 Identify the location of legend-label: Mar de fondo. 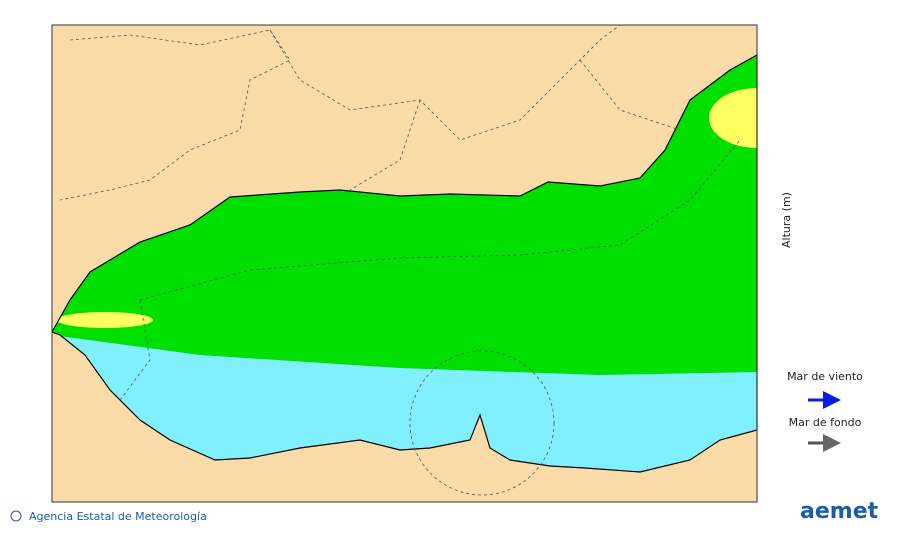
(825, 422).